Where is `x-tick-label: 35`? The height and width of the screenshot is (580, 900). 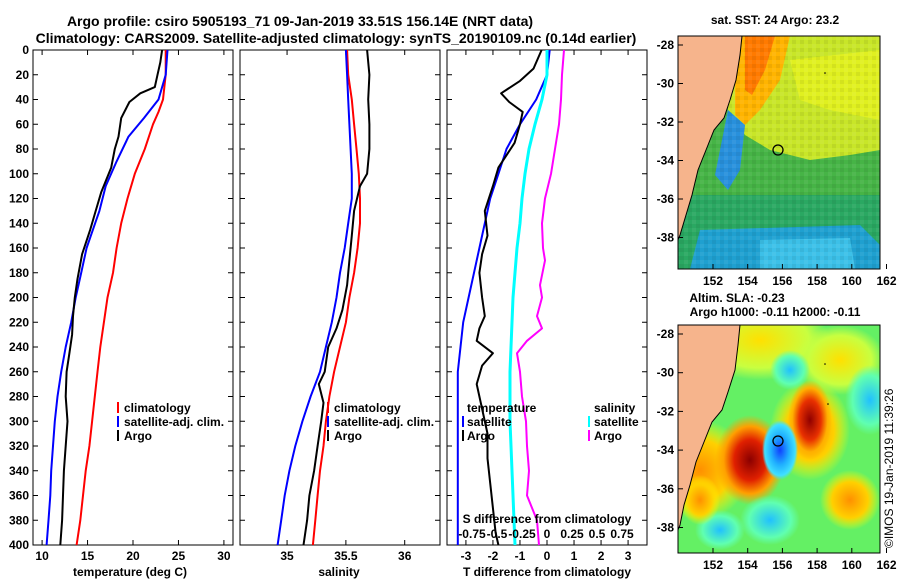
x-tick-label: 35 is located at coordinates (287, 556).